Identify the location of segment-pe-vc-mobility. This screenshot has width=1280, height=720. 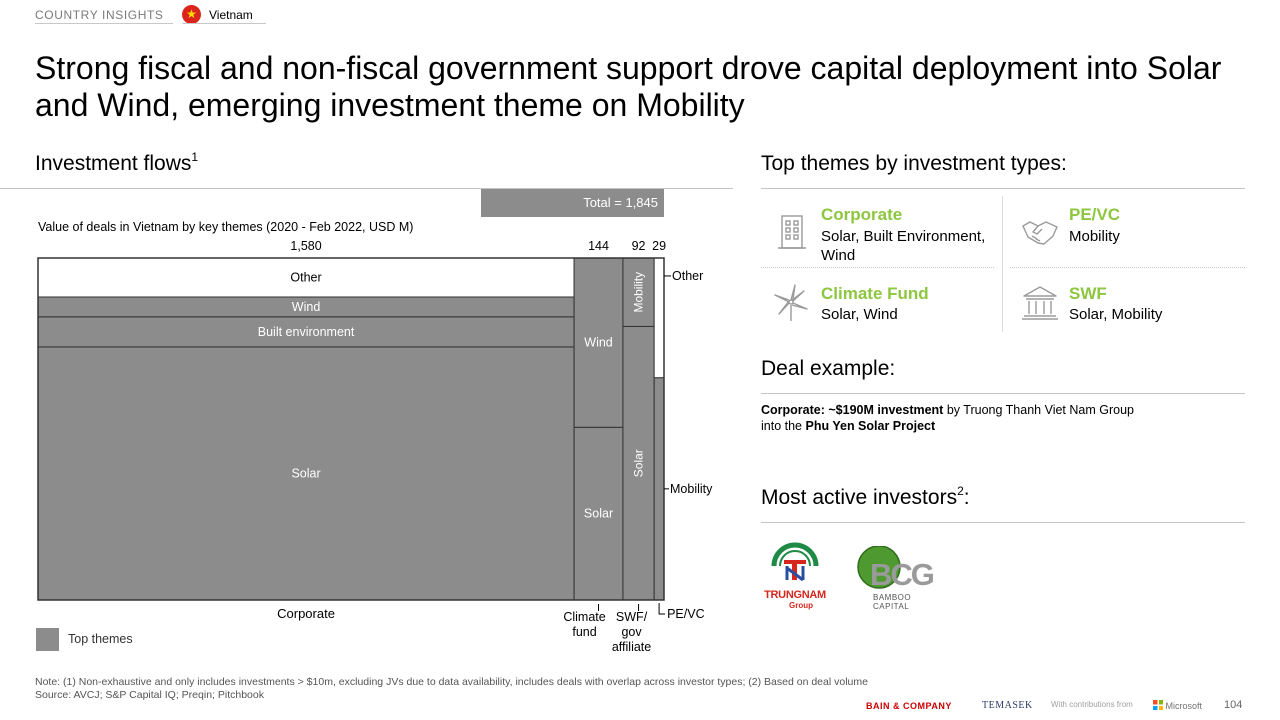
(659, 489).